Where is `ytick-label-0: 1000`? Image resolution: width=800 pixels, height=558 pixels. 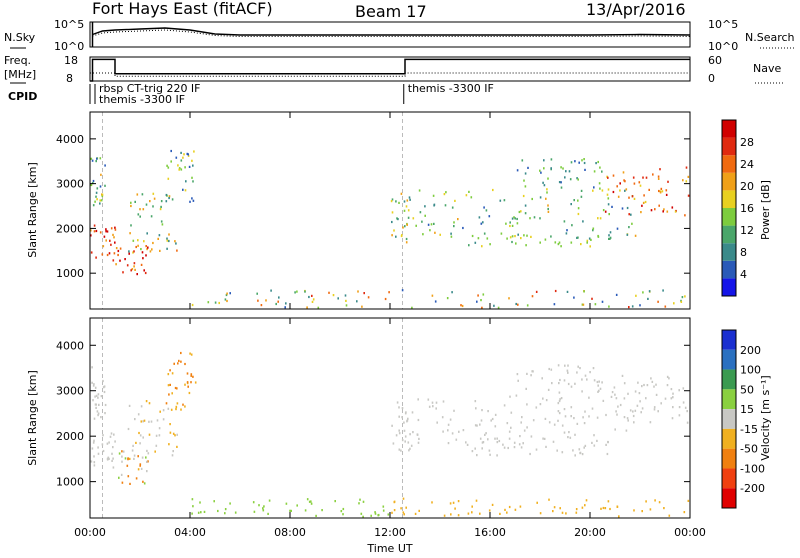
ytick-label-0: 1000 is located at coordinates (70, 482).